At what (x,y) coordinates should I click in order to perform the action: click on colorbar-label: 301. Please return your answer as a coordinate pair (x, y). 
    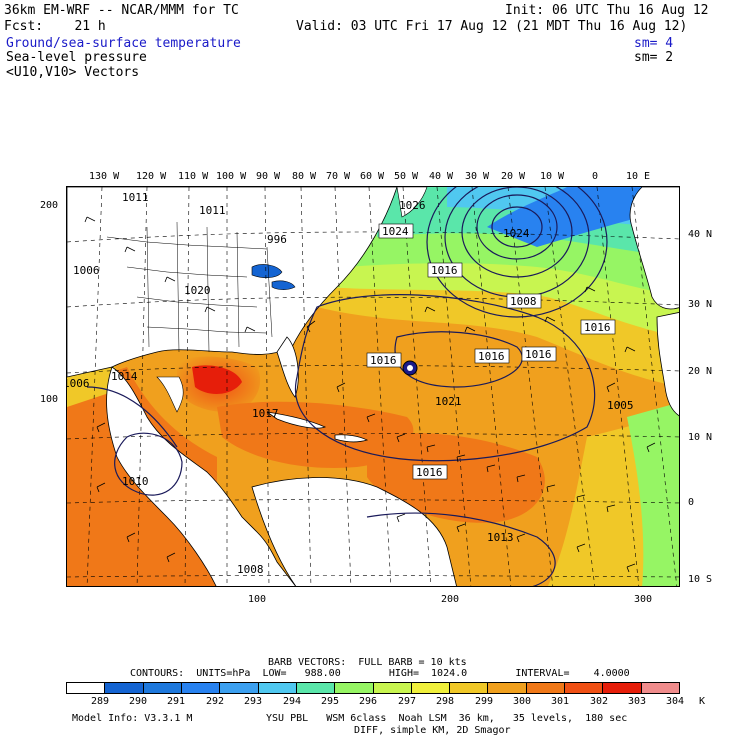
    Looking at the image, I should click on (560, 701).